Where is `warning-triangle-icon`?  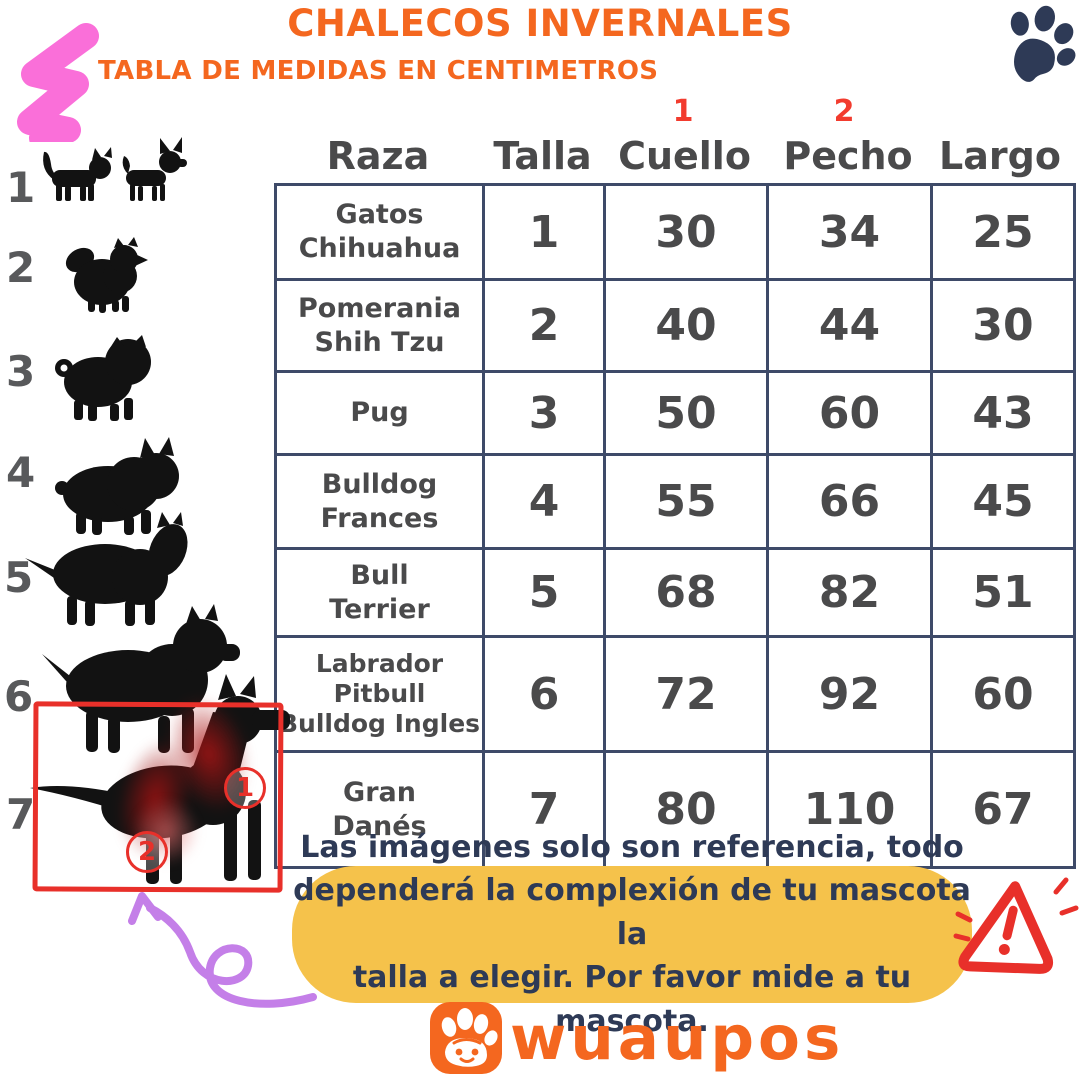
warning-triangle-icon is located at coordinates (1016, 925).